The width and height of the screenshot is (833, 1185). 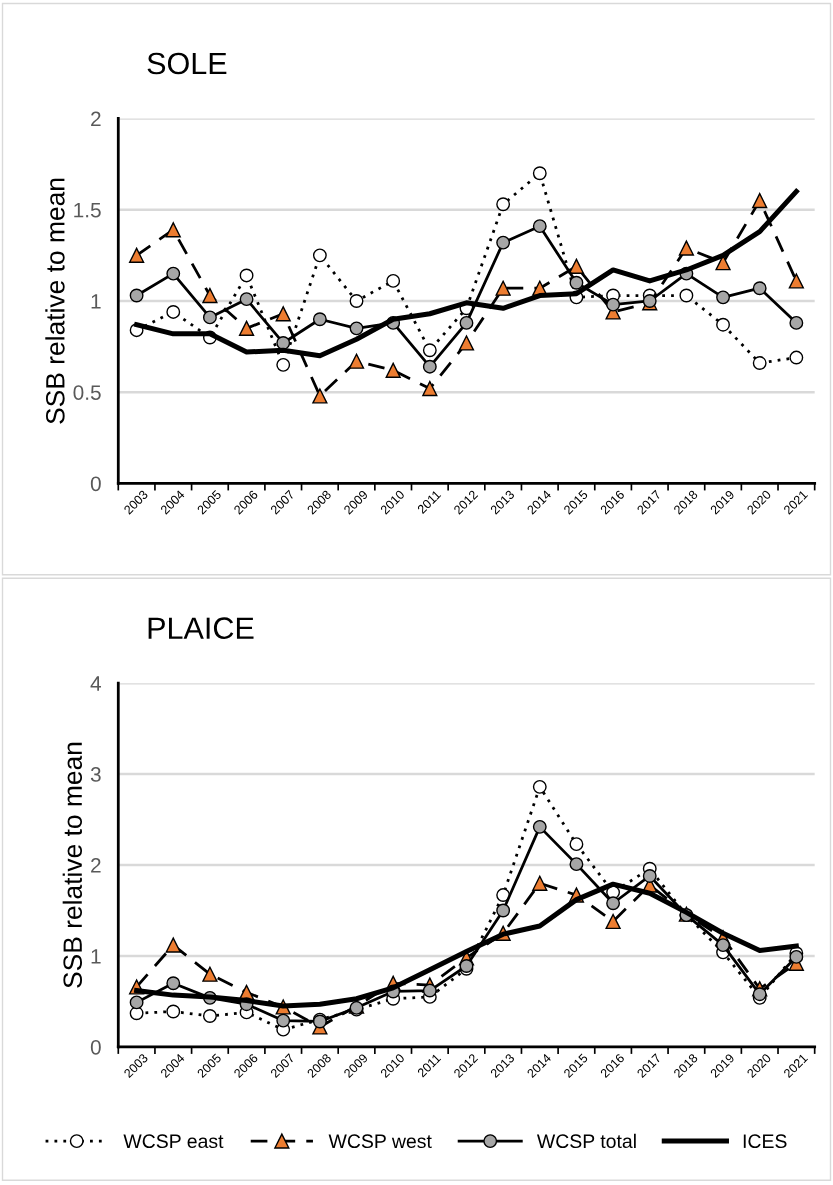 I want to click on legend-label: WCSP total, so click(x=586, y=1141).